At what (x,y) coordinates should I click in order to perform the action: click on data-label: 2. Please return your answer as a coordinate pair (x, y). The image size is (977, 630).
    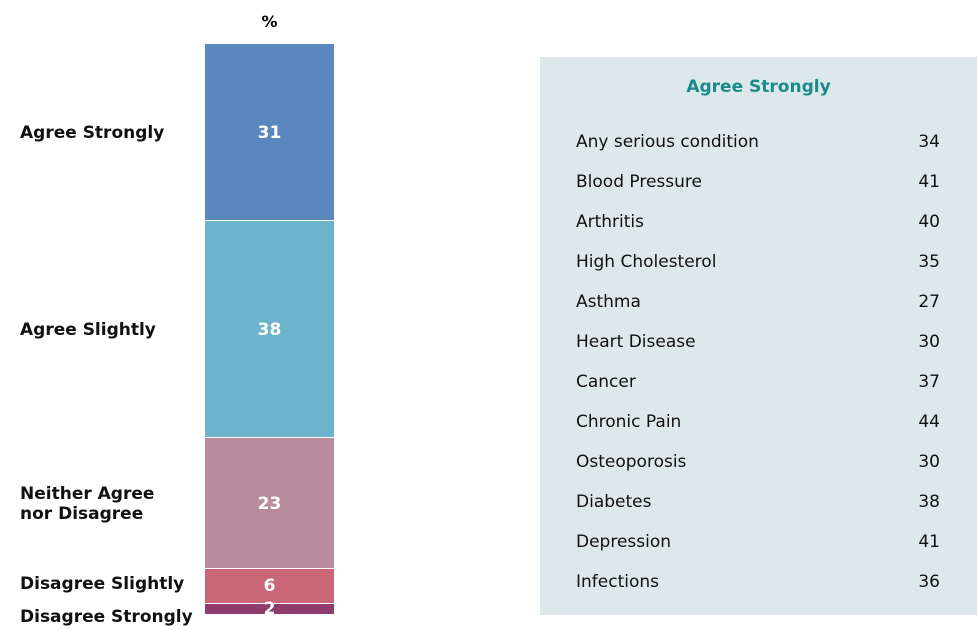
    Looking at the image, I should click on (269, 609).